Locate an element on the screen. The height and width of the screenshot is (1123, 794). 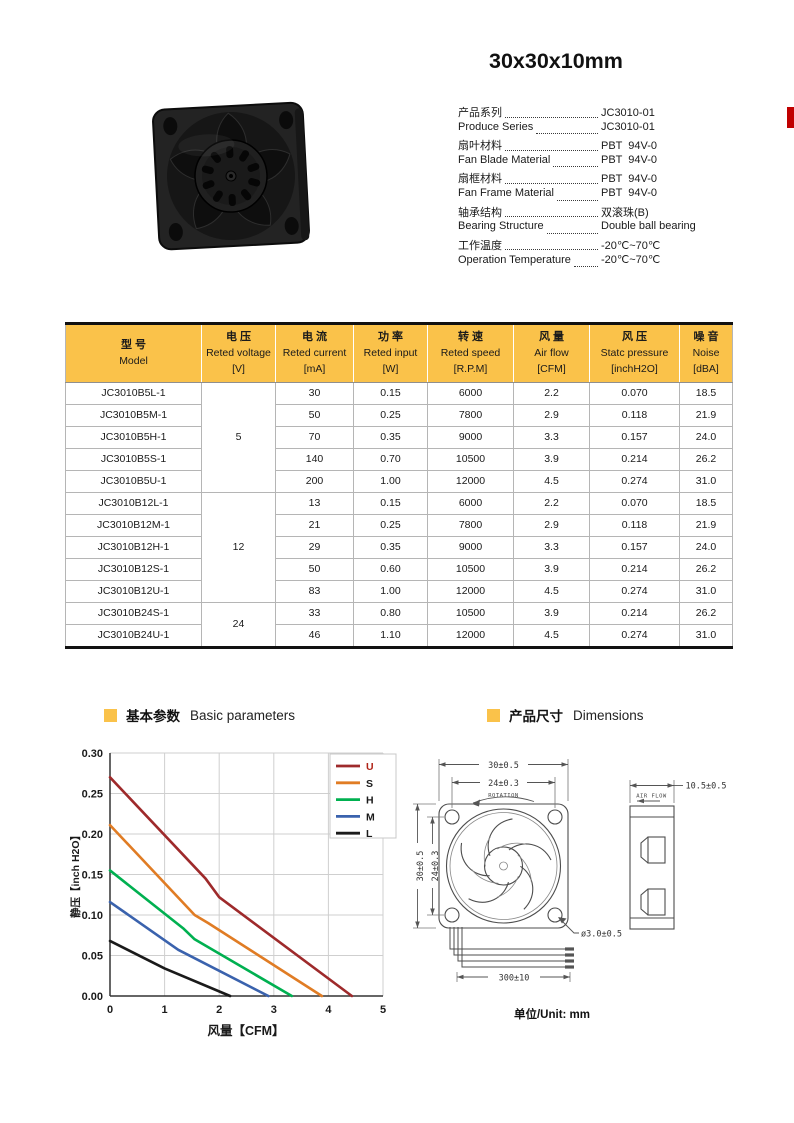
spec-row: Produce Series JC3010-01 is located at coordinates (598, 129).